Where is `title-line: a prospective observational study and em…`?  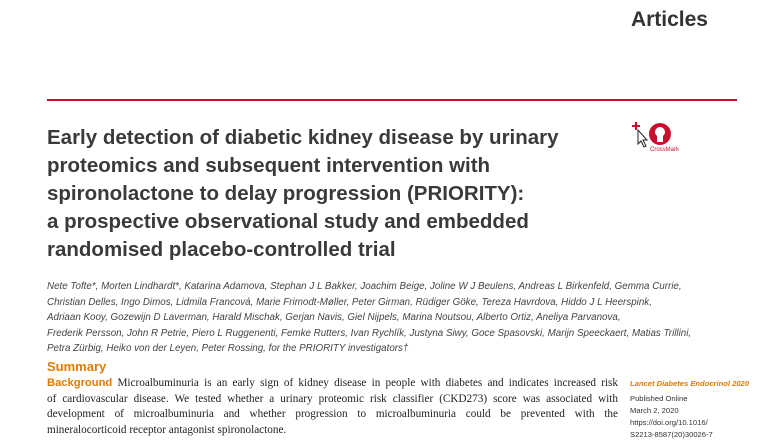
title-line: a prospective observational study and em… is located at coordinates (288, 221).